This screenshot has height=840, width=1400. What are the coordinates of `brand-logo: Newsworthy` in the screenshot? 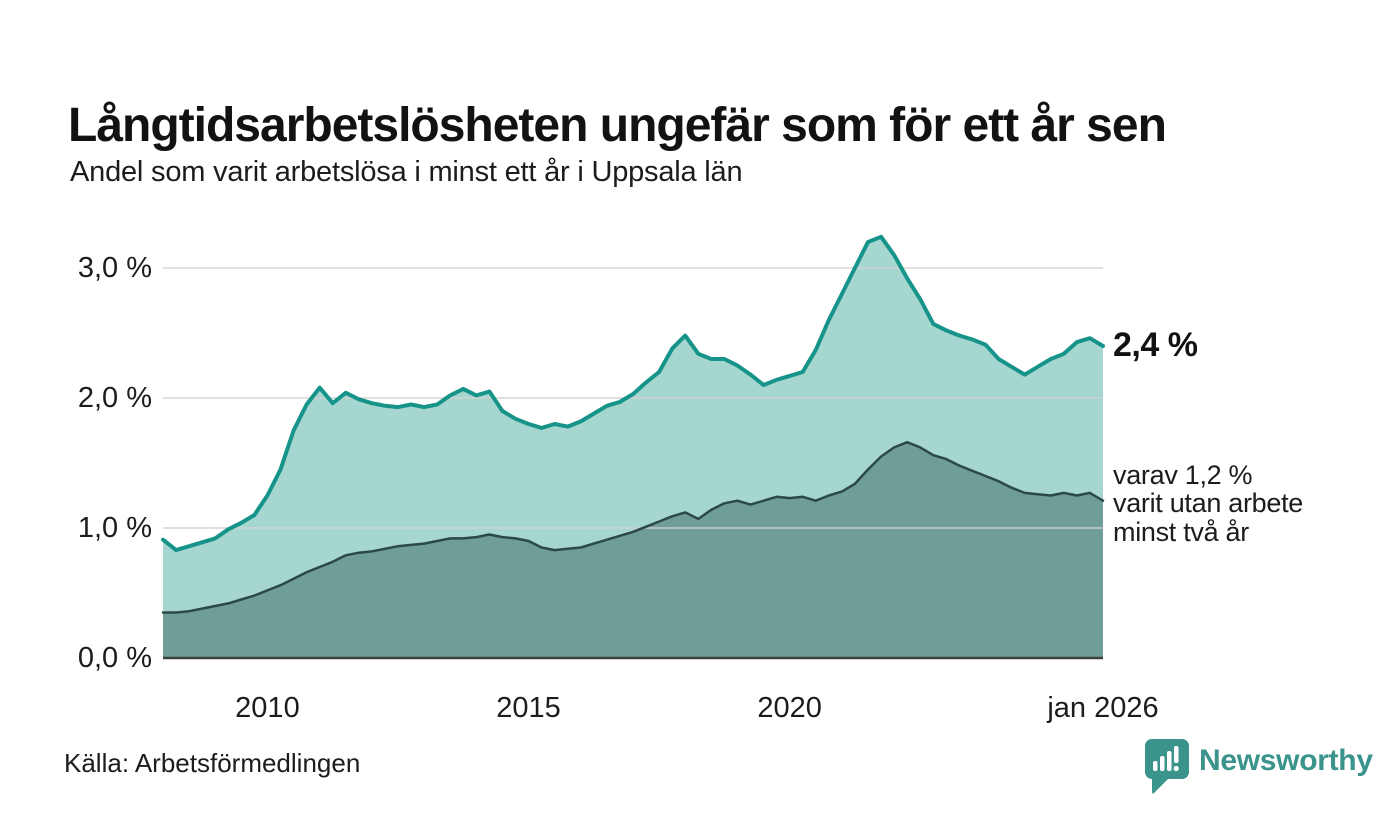 It's located at (1258, 767).